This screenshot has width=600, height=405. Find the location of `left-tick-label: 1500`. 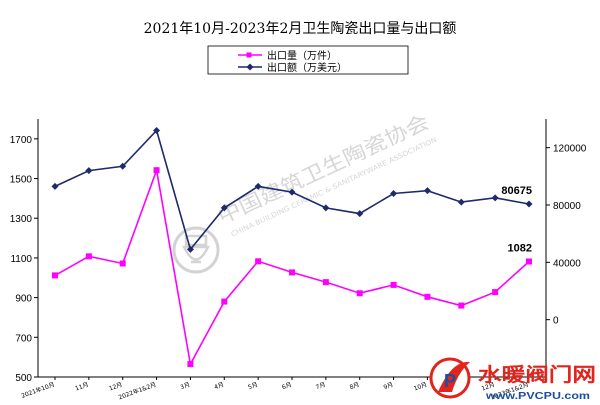

left-tick-label: 1500 is located at coordinates (21, 180).